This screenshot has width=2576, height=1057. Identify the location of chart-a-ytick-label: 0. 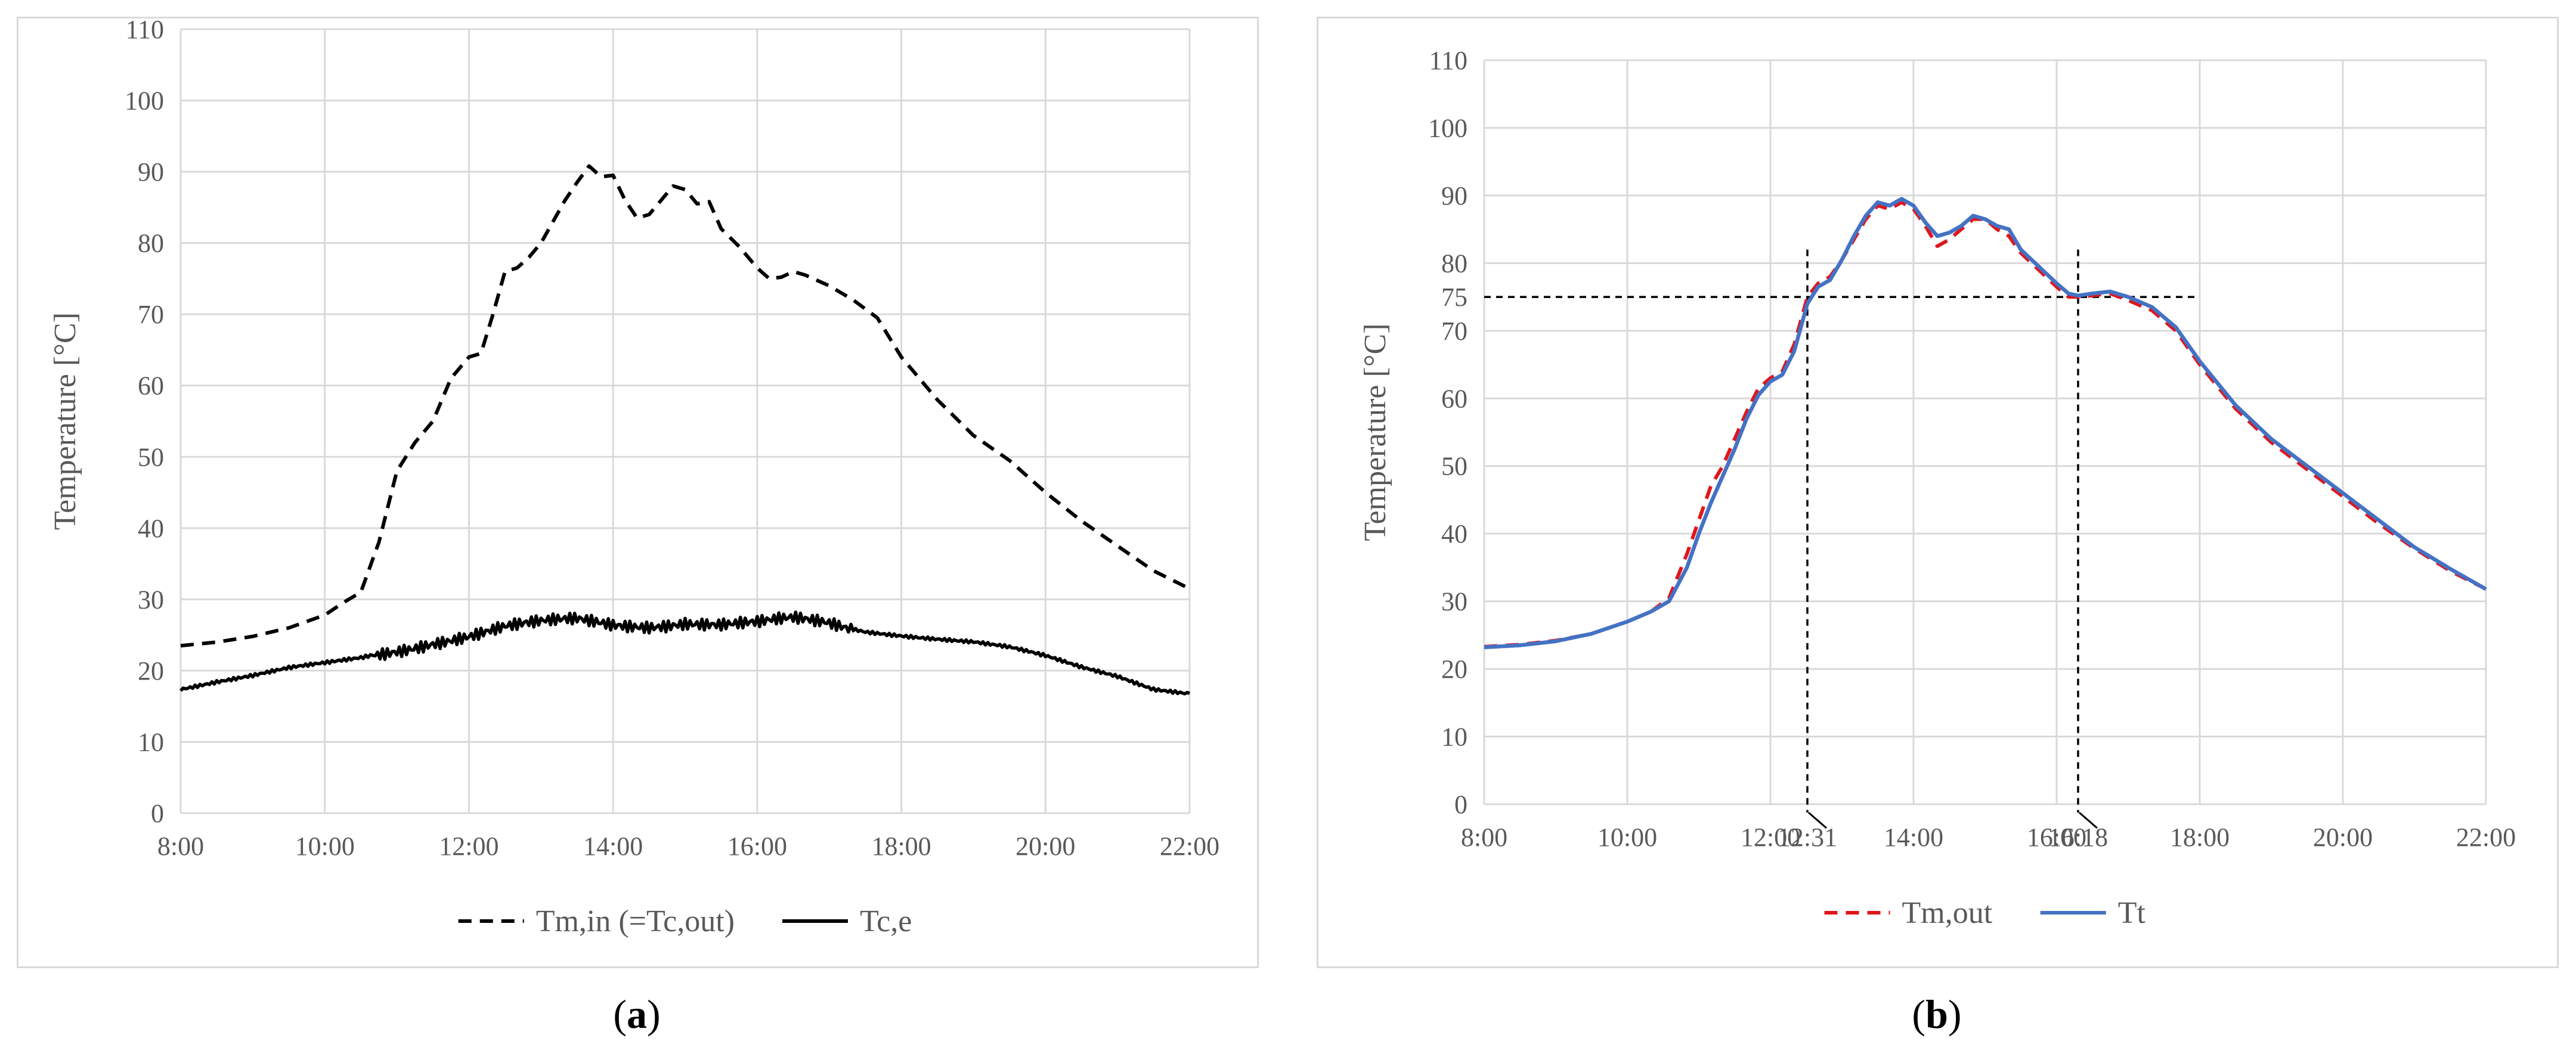
(157, 814).